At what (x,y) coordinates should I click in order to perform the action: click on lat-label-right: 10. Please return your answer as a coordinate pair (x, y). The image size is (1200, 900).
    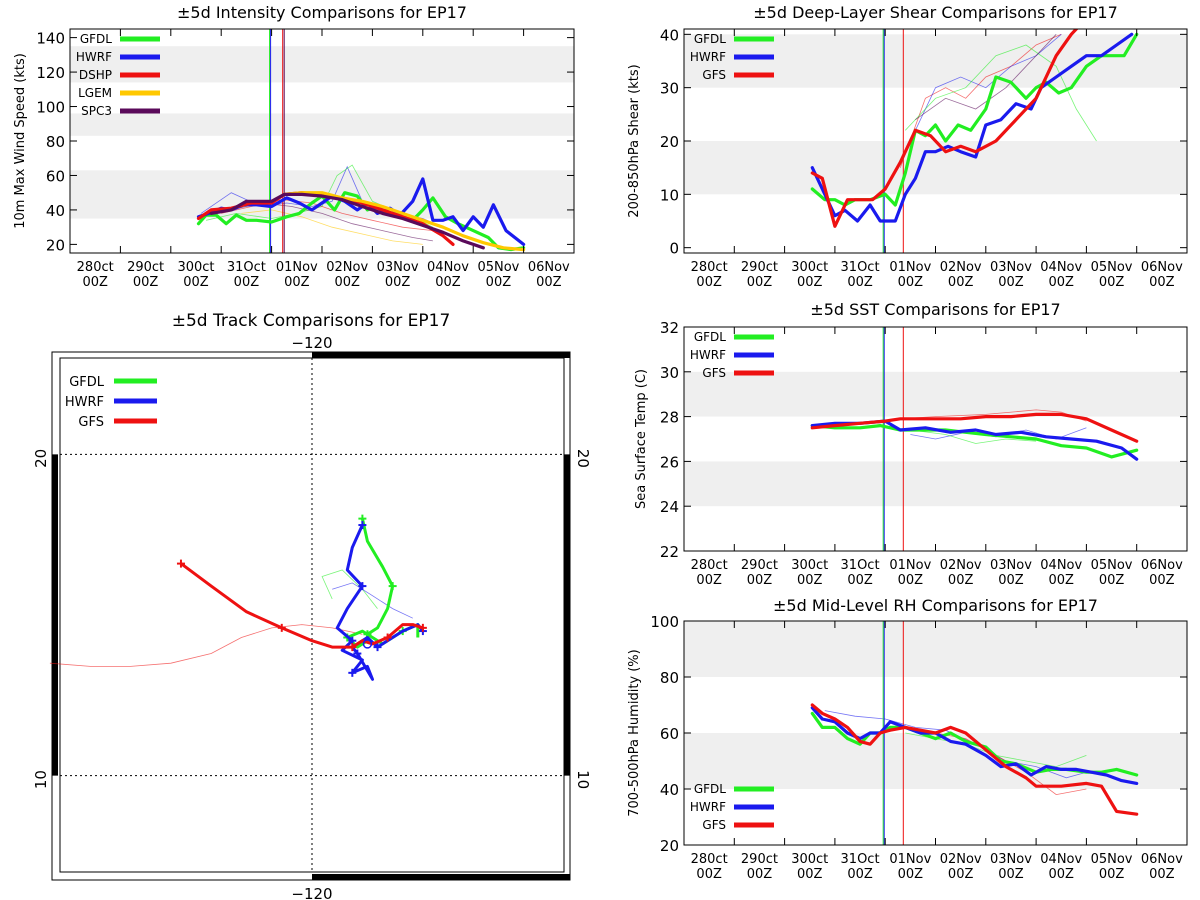
    Looking at the image, I should click on (583, 779).